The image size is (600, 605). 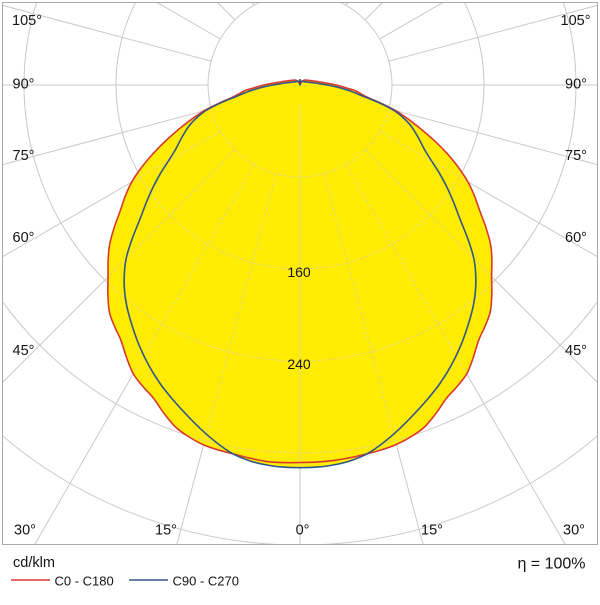 What do you see at coordinates (84, 581) in the screenshot?
I see `svg-text: C0 - C180` at bounding box center [84, 581].